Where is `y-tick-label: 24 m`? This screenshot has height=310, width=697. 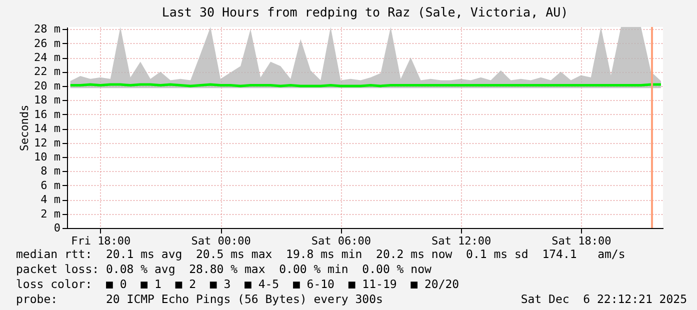
y-tick-label: 24 m is located at coordinates (47, 57).